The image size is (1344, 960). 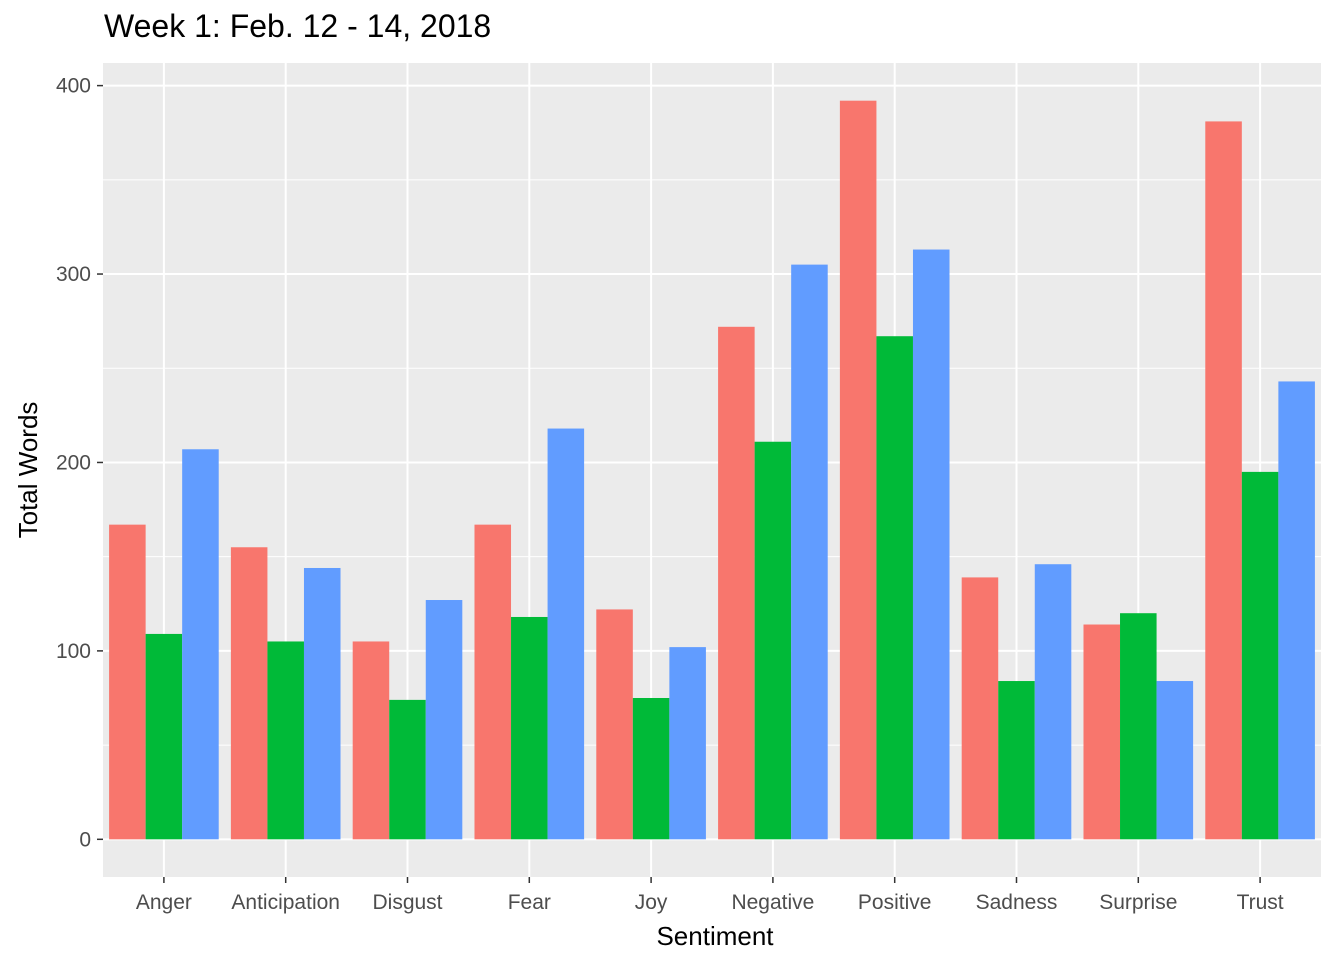 What do you see at coordinates (73, 462) in the screenshot?
I see `y-tick-label: 200` at bounding box center [73, 462].